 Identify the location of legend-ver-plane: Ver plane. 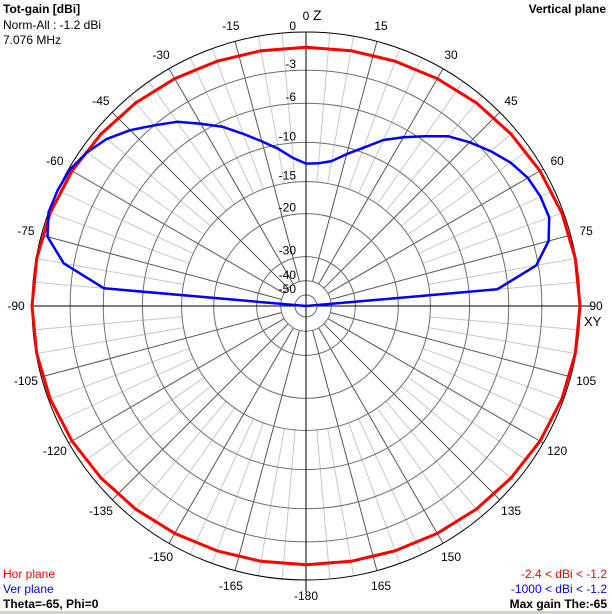
(28, 589).